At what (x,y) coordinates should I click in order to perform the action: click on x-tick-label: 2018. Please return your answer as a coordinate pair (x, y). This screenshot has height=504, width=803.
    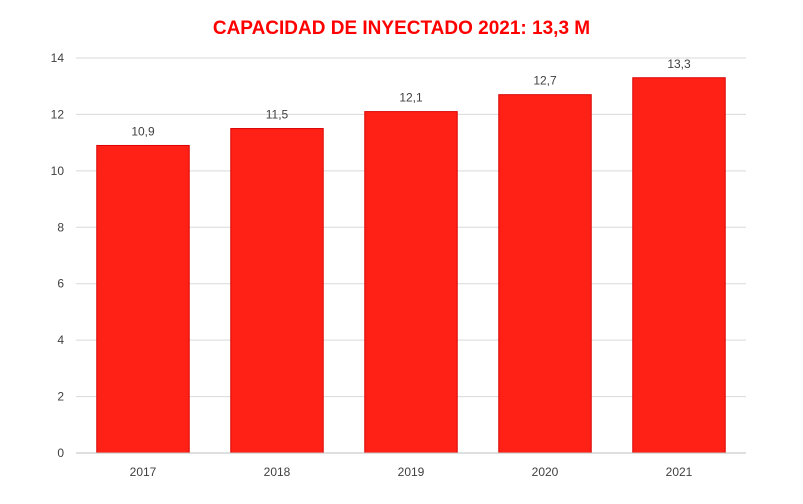
    Looking at the image, I should click on (277, 472).